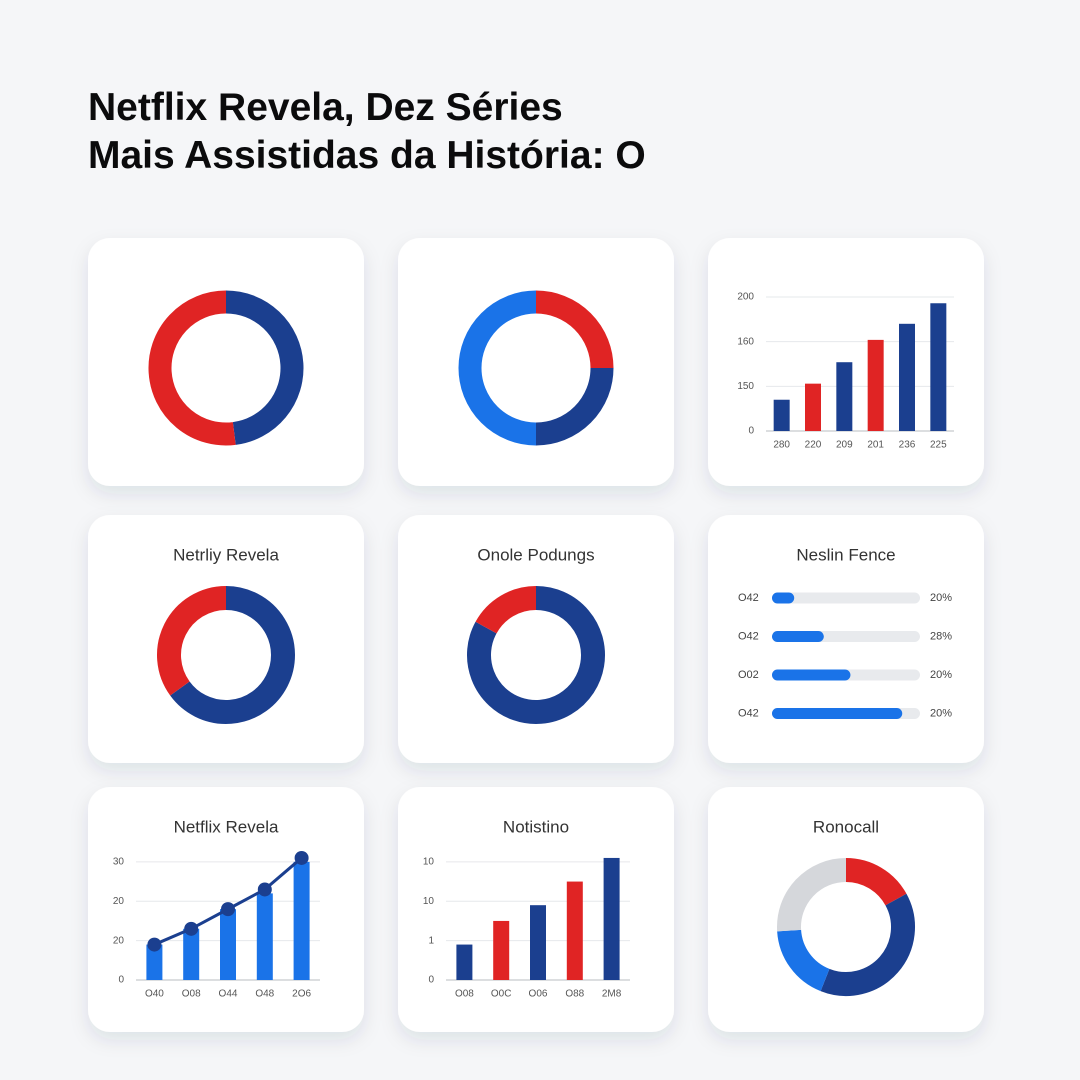 The image size is (1080, 1080). What do you see at coordinates (875, 445) in the screenshot?
I see `x-tick-label: 201` at bounding box center [875, 445].